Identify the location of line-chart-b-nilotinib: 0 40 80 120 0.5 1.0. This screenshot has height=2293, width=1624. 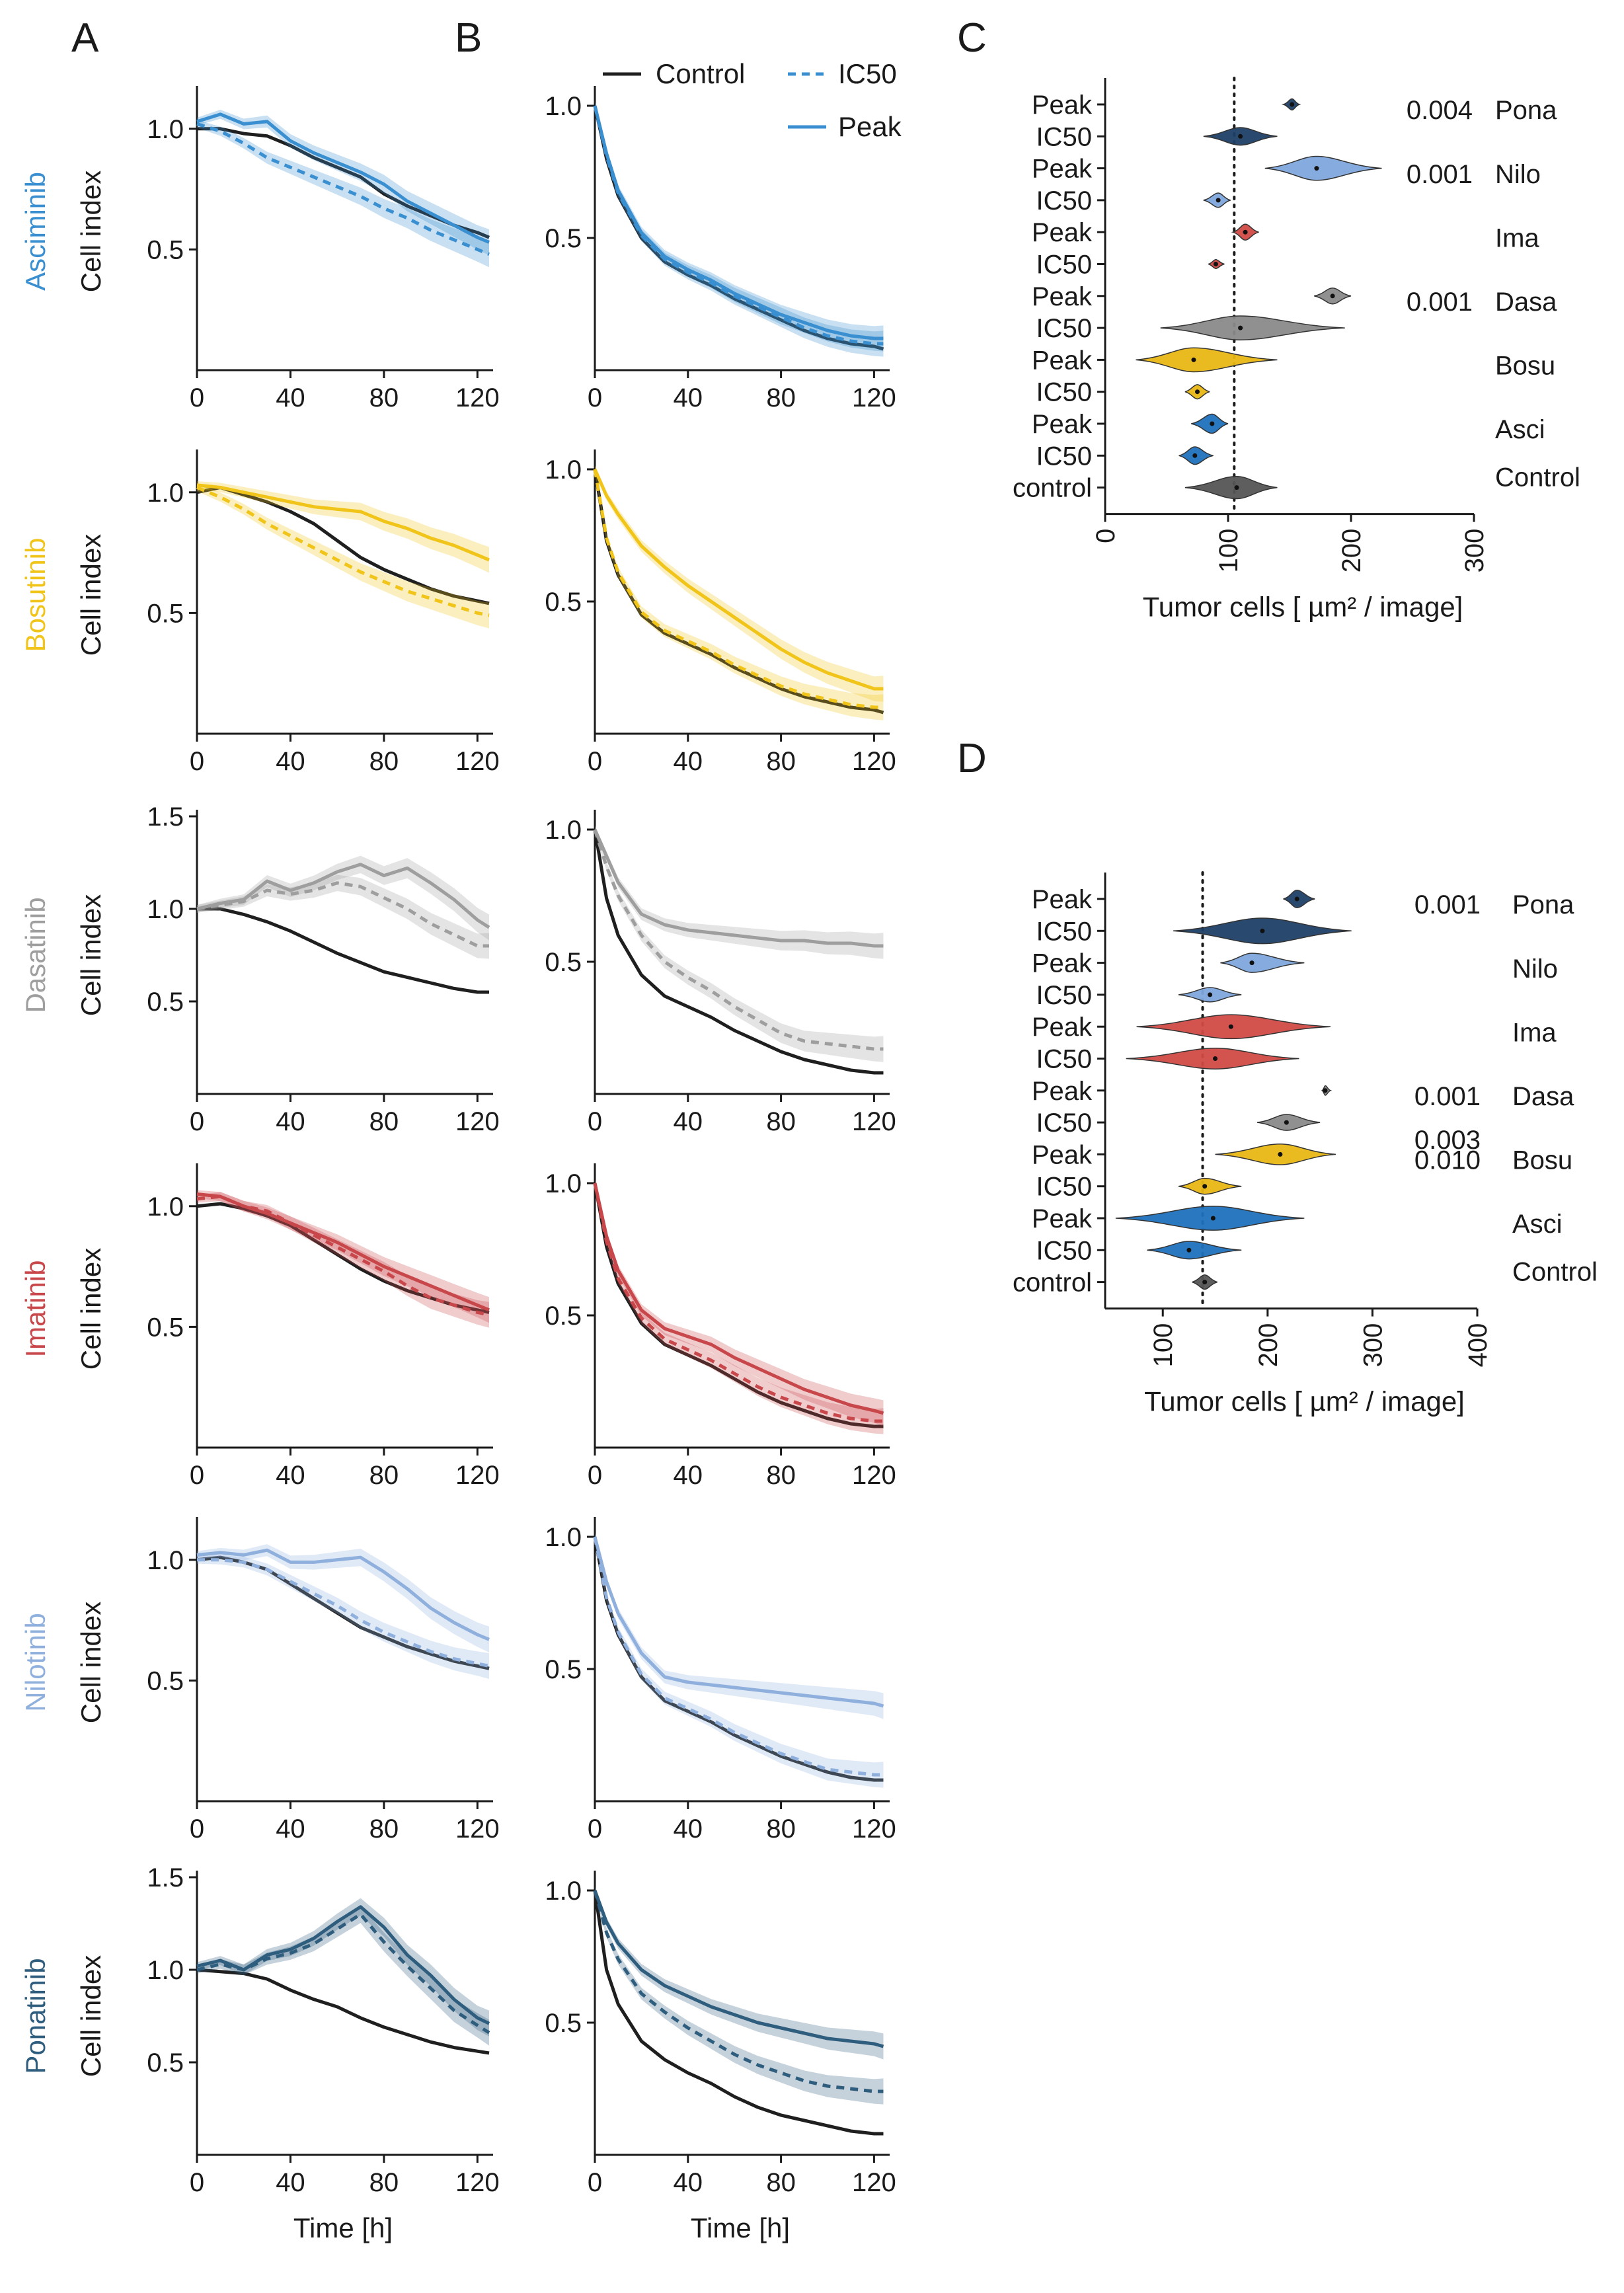
(720, 1680).